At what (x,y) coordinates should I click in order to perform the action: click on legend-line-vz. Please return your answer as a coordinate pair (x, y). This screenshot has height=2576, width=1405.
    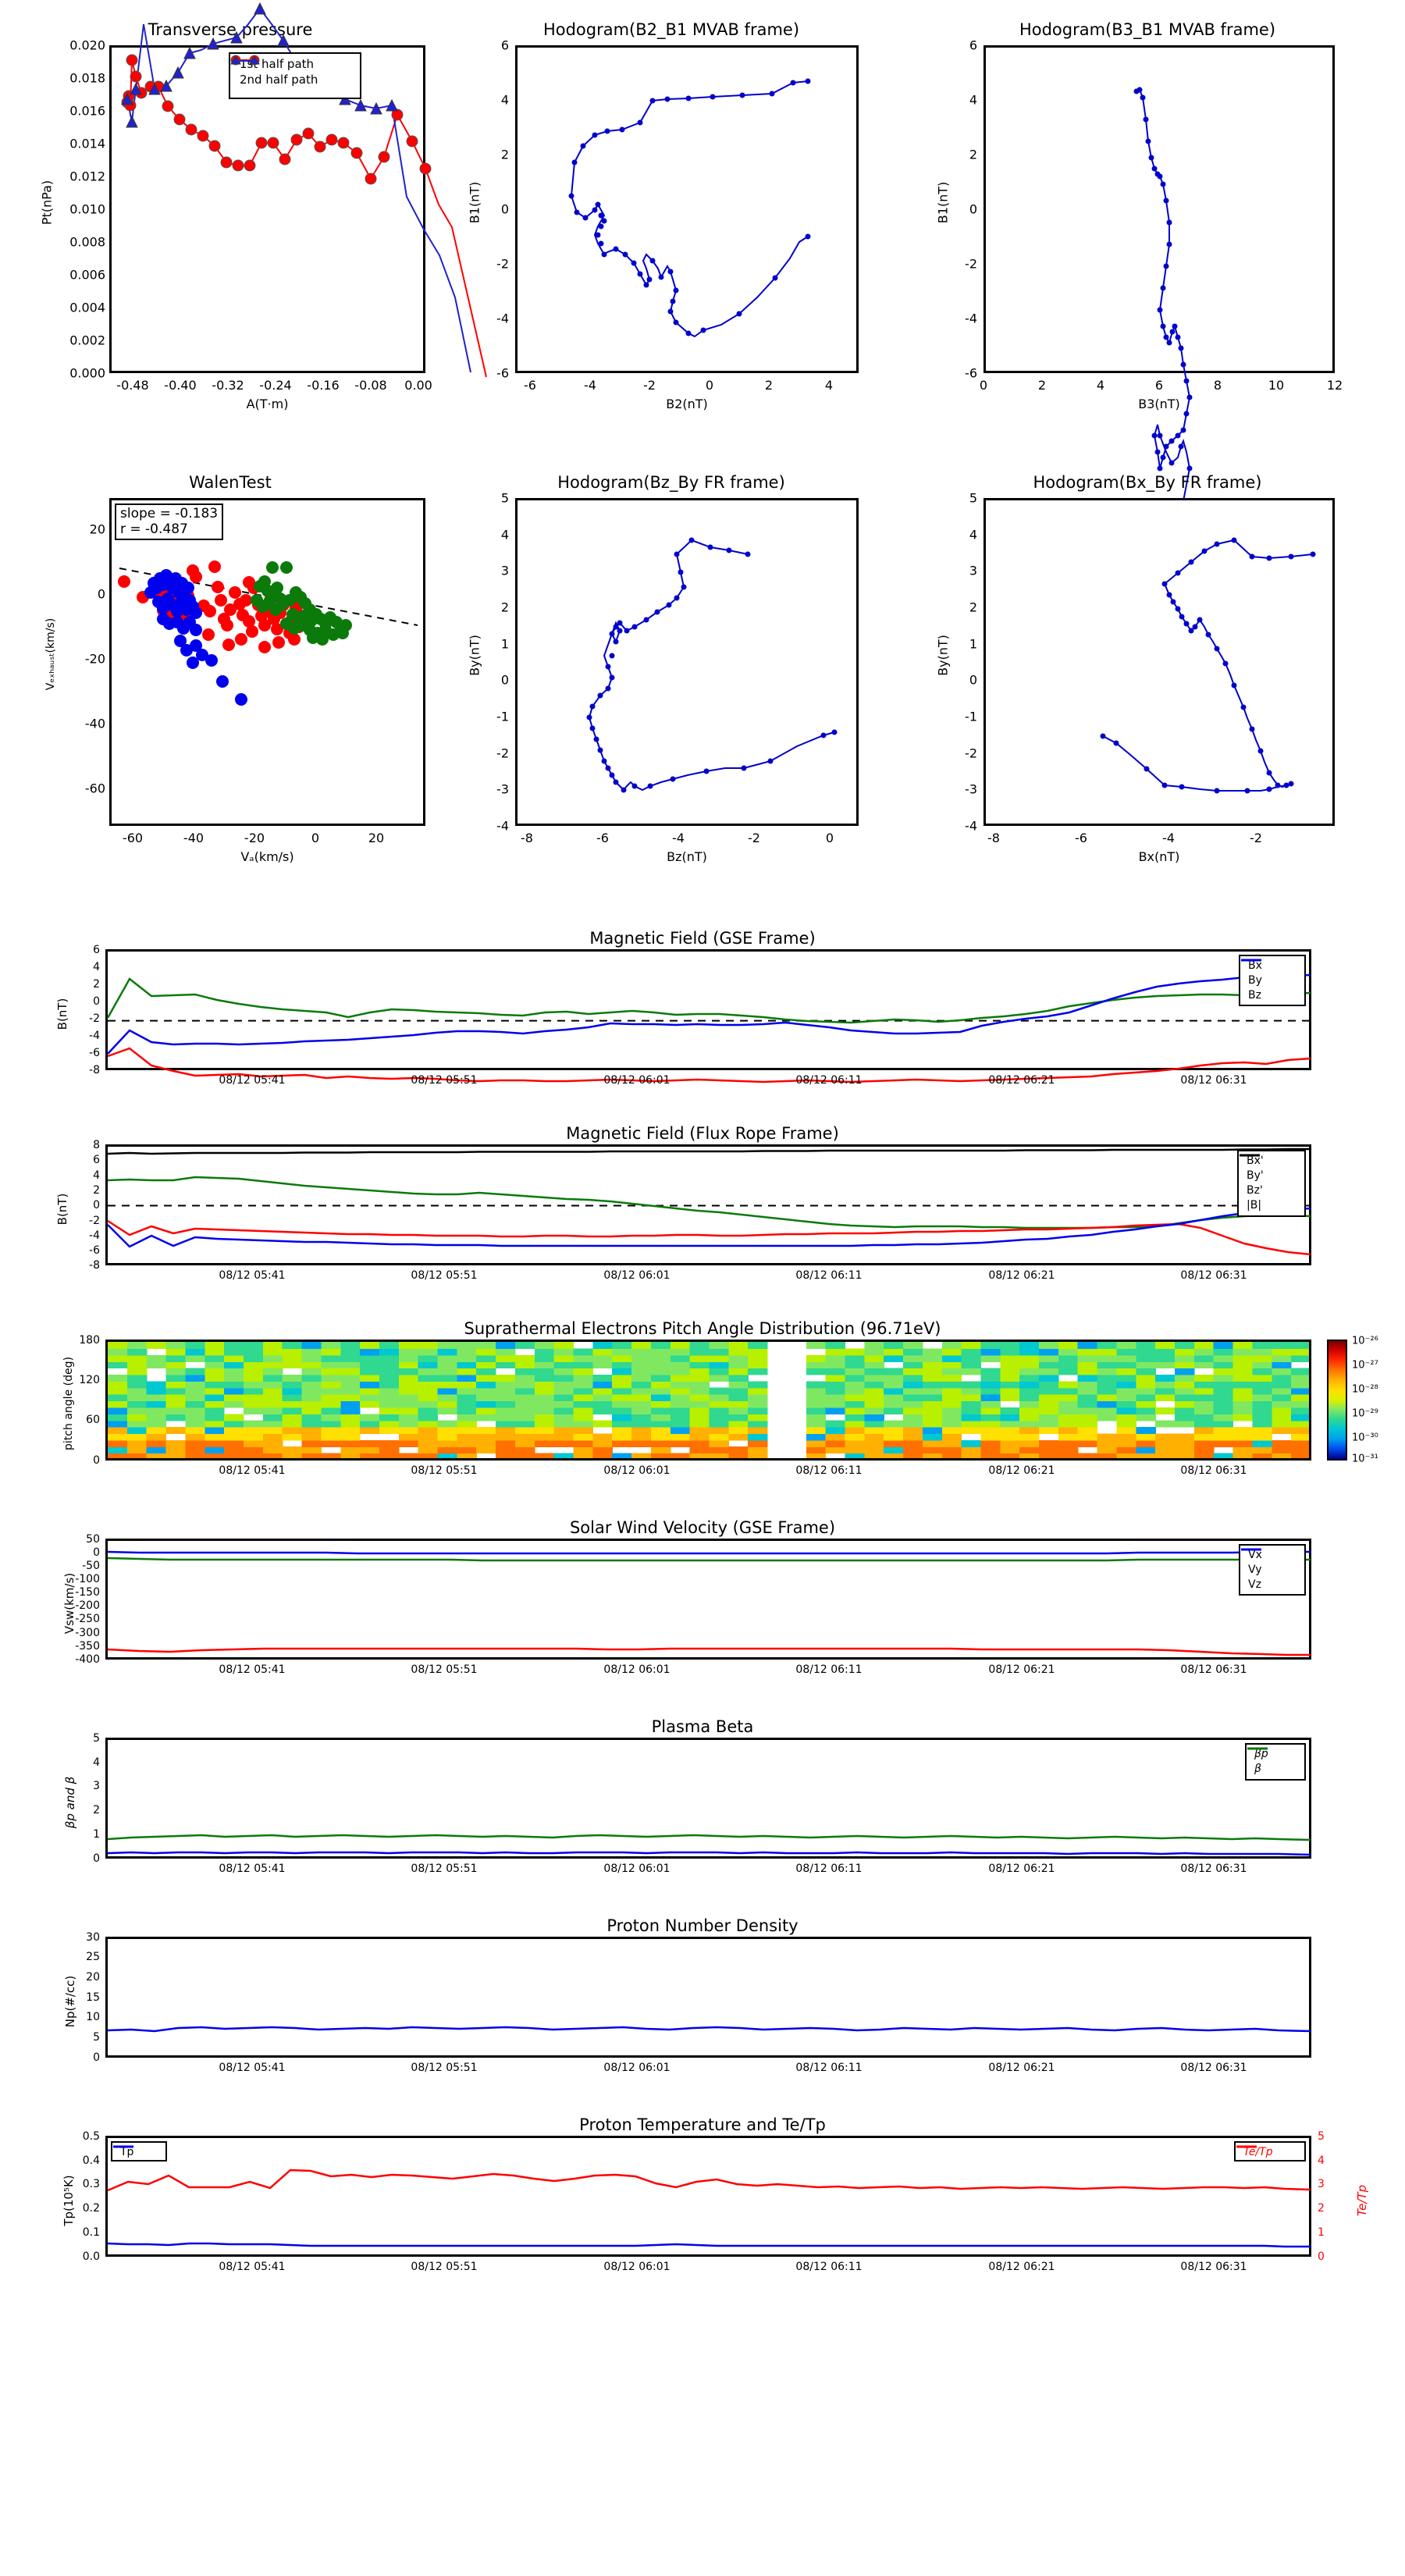
    Looking at the image, I should click on (1251, 1549).